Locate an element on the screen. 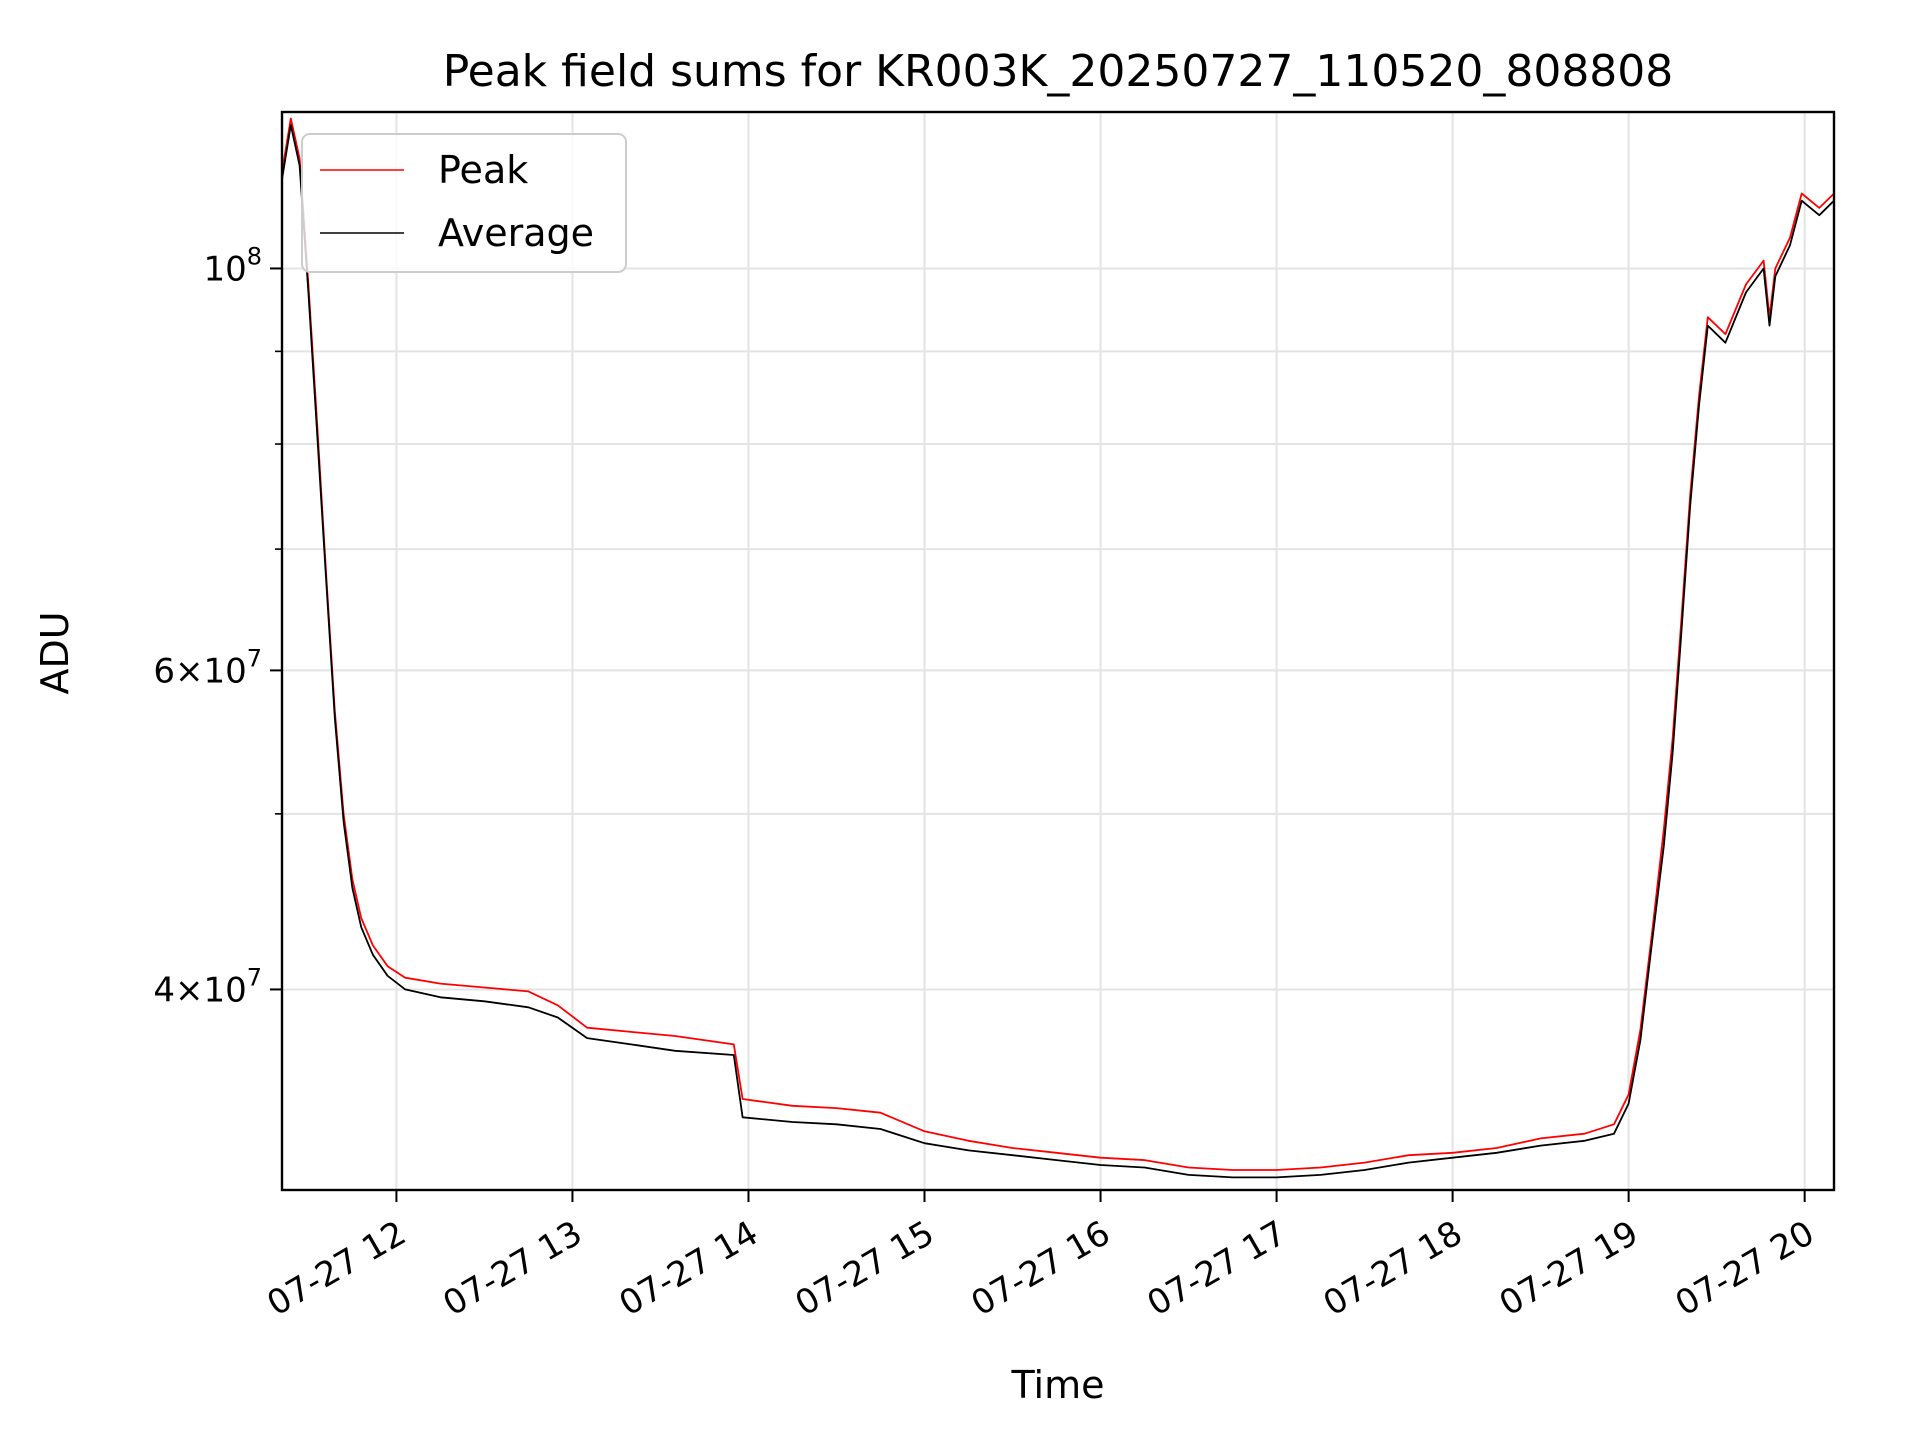 This screenshot has width=1920, height=1440. y-tick-label: 108 is located at coordinates (232, 265).